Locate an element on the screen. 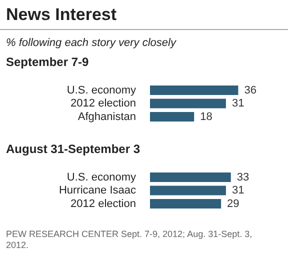 Image resolution: width=294 pixels, height=261 pixels. text: PEW RESEARCH CENTER Sept. 7-9, 2012; Aug. 31-Sept. 3, 2012. is located at coordinates (129, 239).